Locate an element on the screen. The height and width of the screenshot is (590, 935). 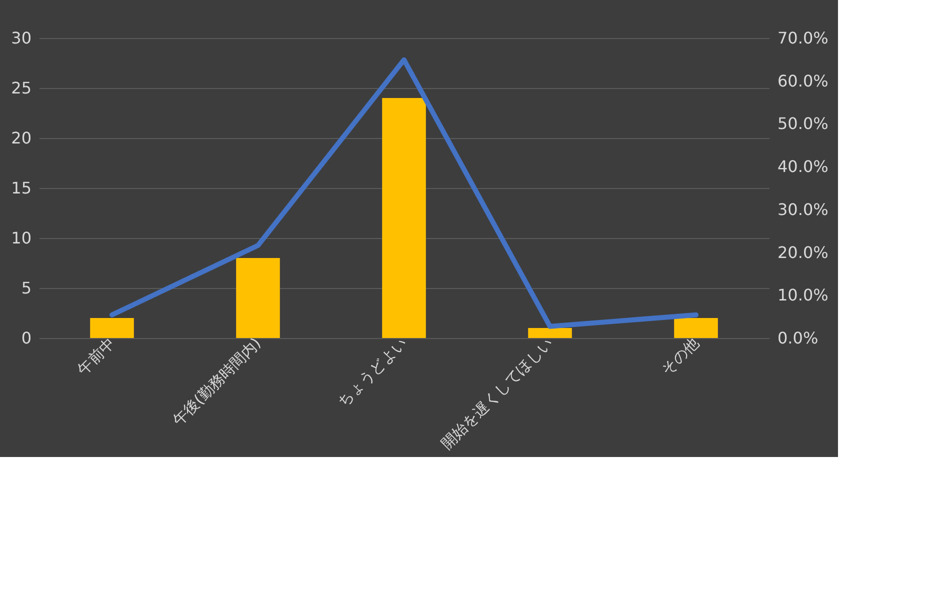
y-tick-label: 10 is located at coordinates (21, 238).